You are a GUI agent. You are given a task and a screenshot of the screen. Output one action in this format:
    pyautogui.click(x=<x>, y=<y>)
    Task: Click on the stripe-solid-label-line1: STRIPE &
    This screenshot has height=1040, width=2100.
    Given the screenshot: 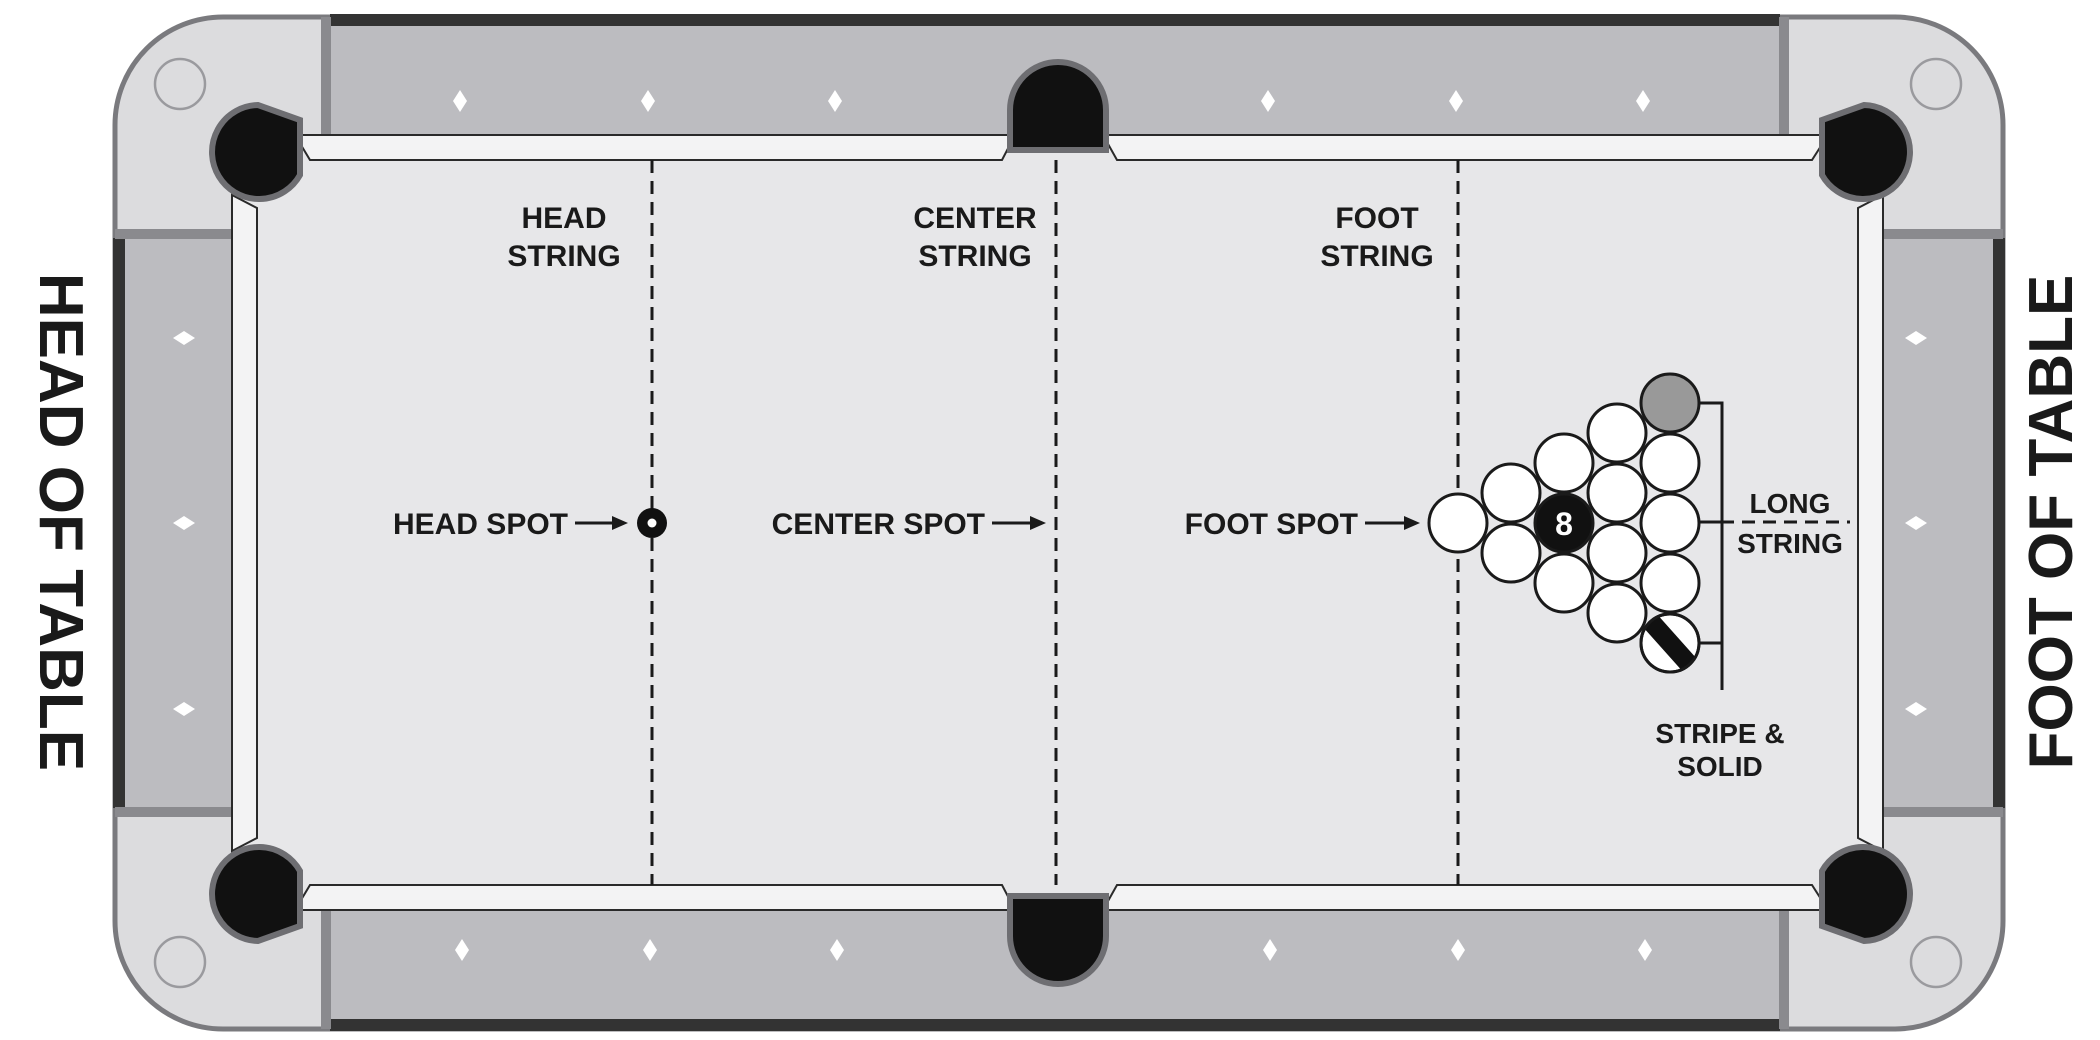 What is the action you would take?
    pyautogui.click(x=1719, y=733)
    